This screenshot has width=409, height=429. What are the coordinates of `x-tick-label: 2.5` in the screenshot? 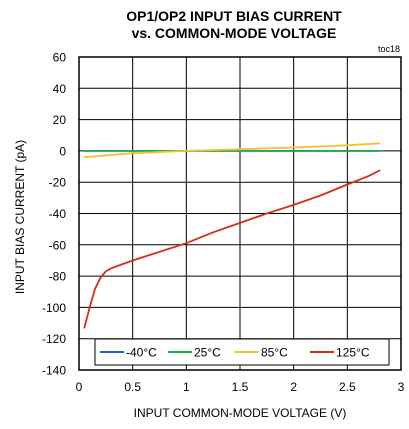 It's located at (347, 387).